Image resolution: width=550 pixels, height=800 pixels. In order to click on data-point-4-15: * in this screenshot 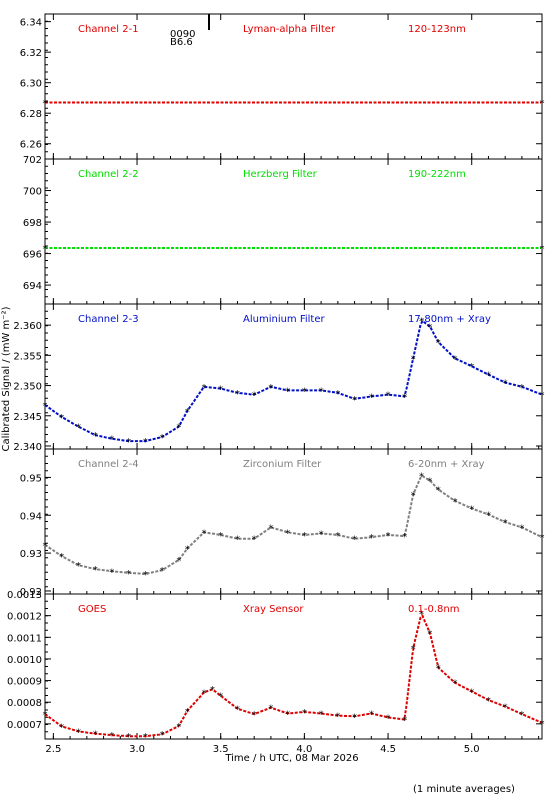, I will do `click(287, 533)`.